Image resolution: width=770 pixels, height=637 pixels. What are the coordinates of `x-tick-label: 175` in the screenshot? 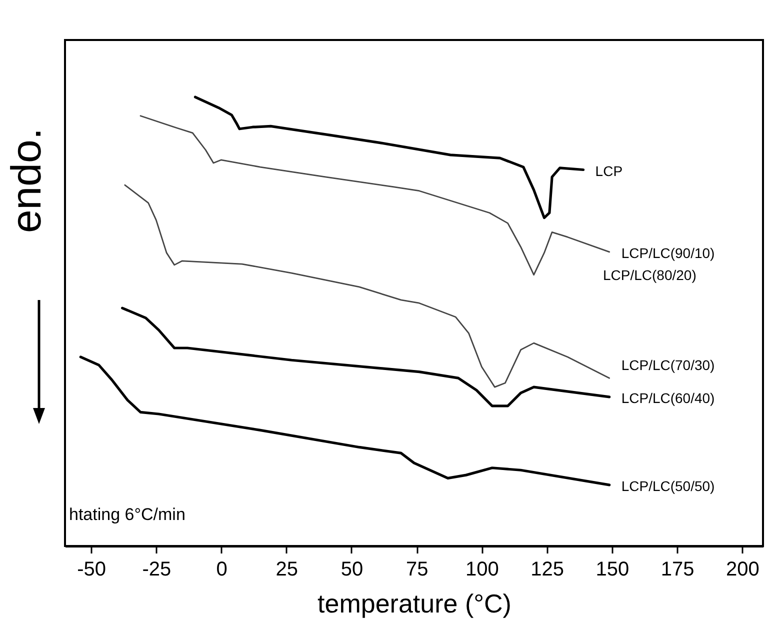 It's located at (677, 569).